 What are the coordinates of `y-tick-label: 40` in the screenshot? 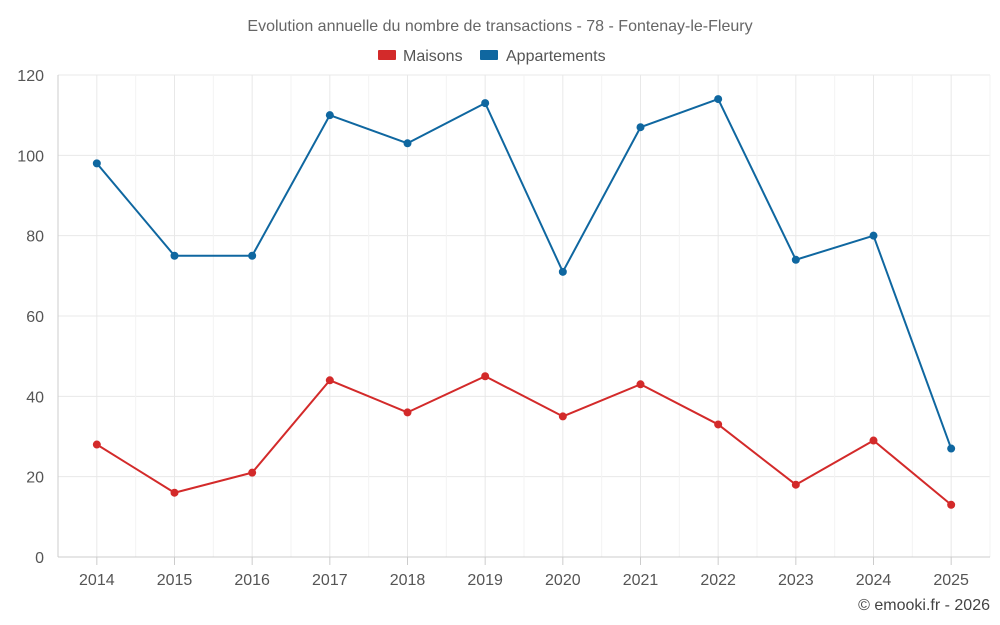 It's located at (35, 397).